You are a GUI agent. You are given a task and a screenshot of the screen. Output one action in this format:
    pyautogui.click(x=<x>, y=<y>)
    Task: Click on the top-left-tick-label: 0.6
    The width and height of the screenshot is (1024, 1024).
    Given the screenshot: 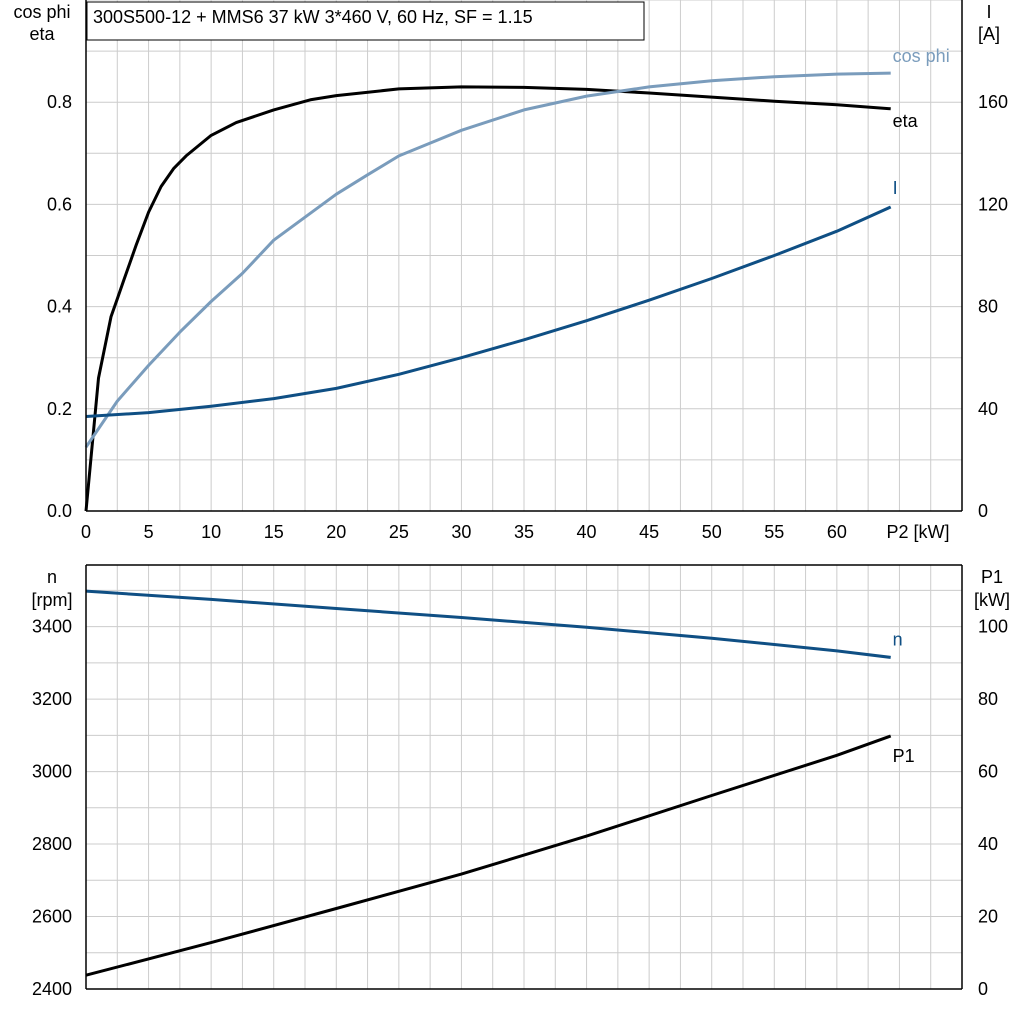 What is the action you would take?
    pyautogui.click(x=59, y=204)
    